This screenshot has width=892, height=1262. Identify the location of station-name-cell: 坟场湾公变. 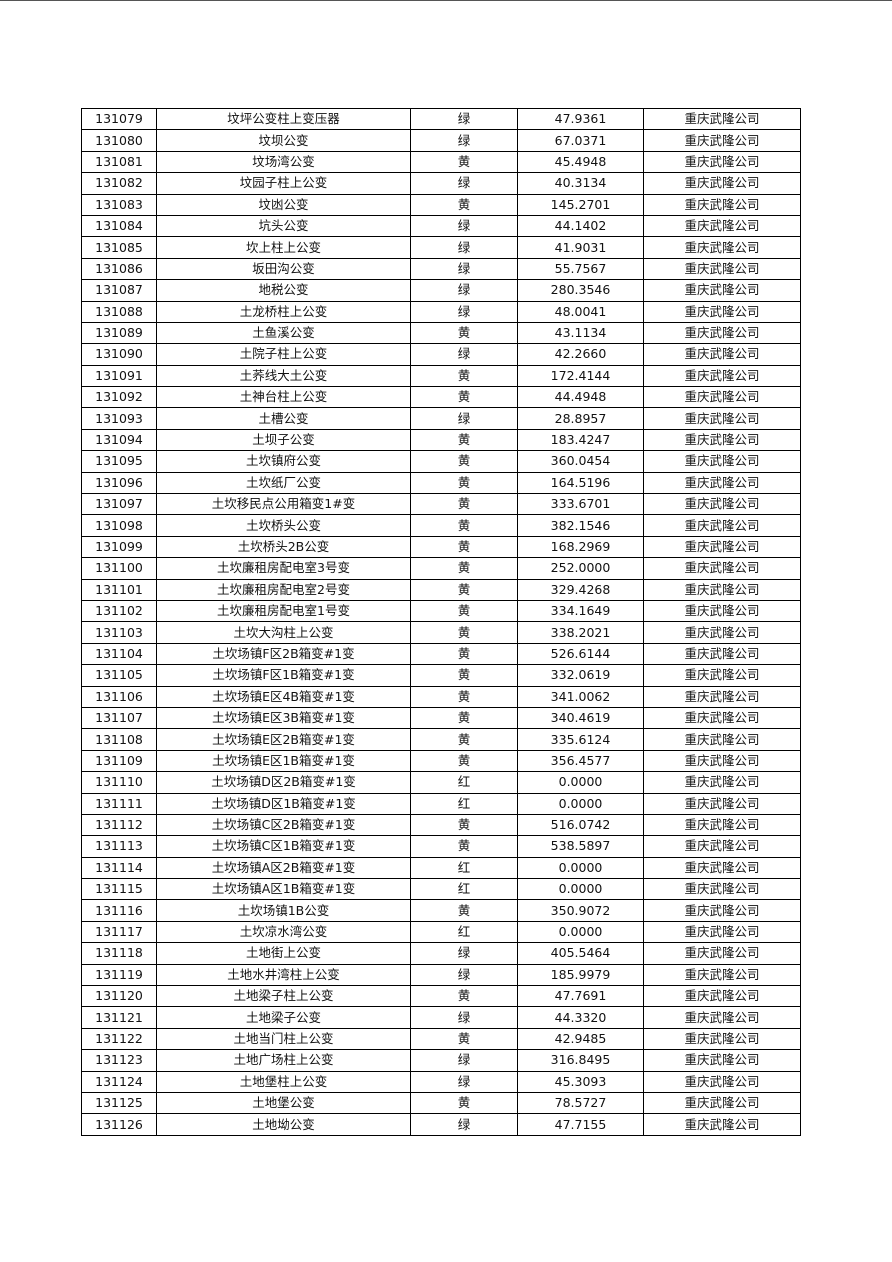
(283, 162).